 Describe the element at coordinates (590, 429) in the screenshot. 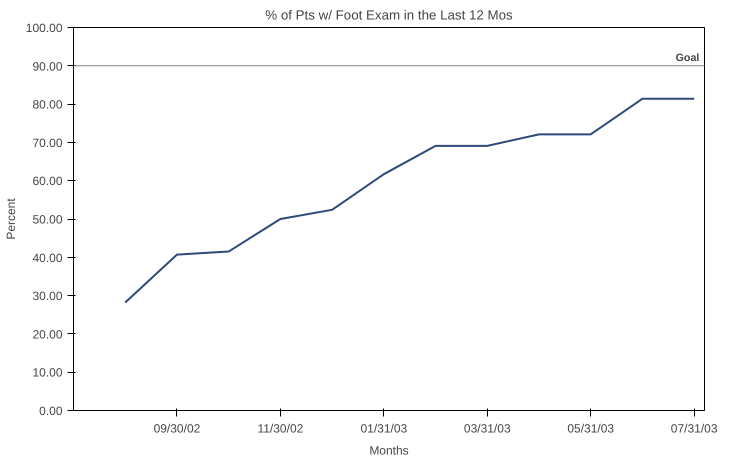

I see `x-tick-label: 05/31/03` at that location.